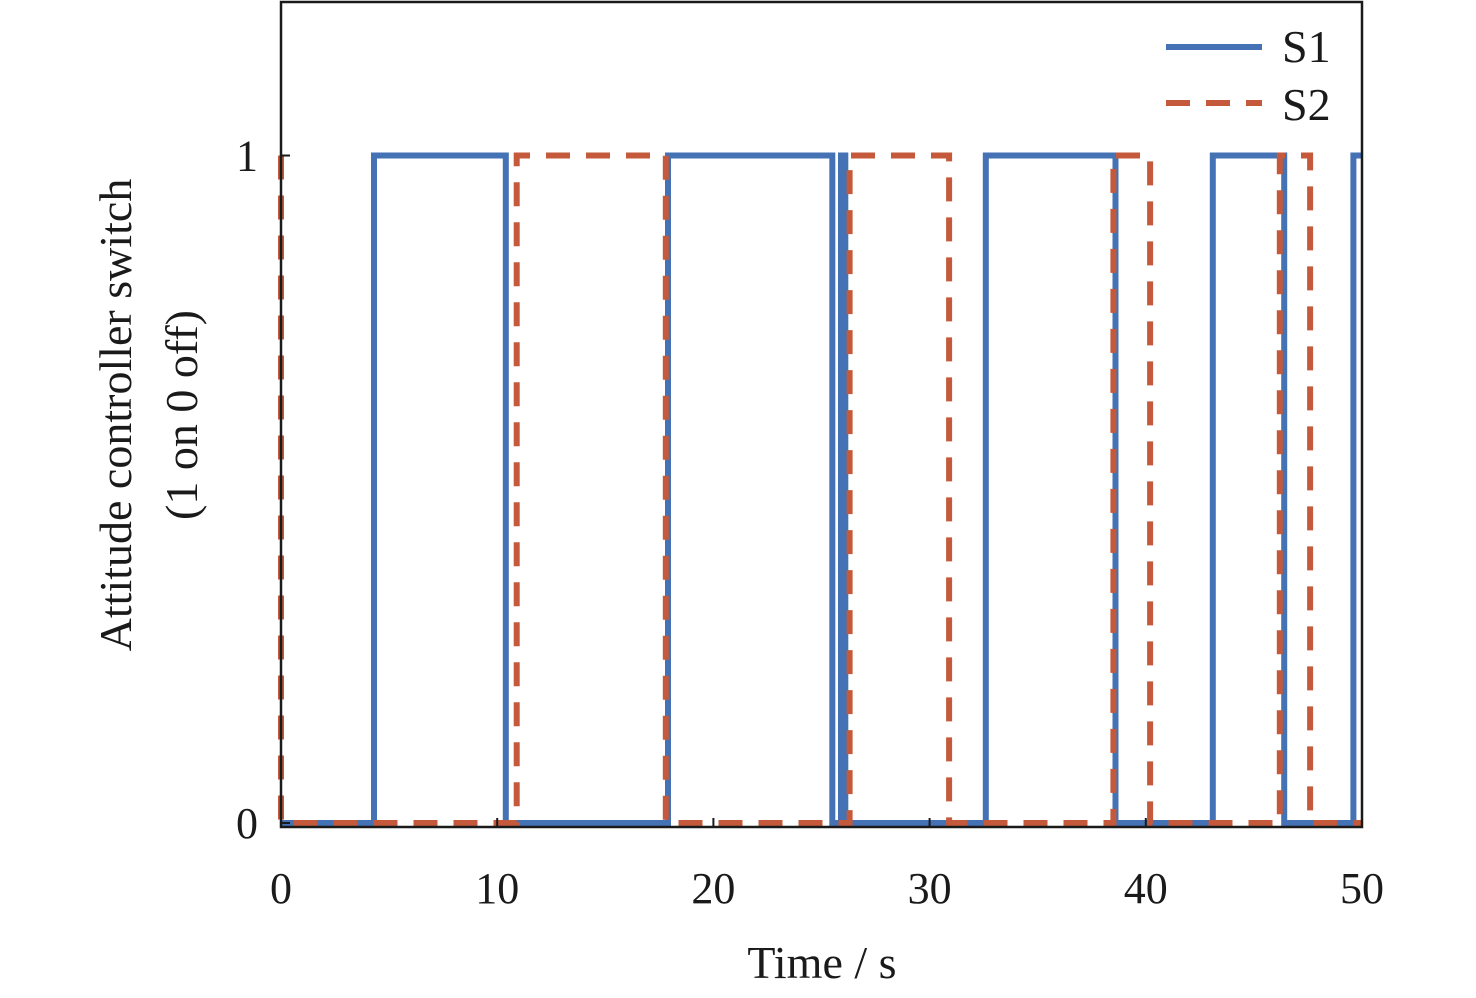  Describe the element at coordinates (1306, 104) in the screenshot. I see `legend-label-s2: S2` at that location.